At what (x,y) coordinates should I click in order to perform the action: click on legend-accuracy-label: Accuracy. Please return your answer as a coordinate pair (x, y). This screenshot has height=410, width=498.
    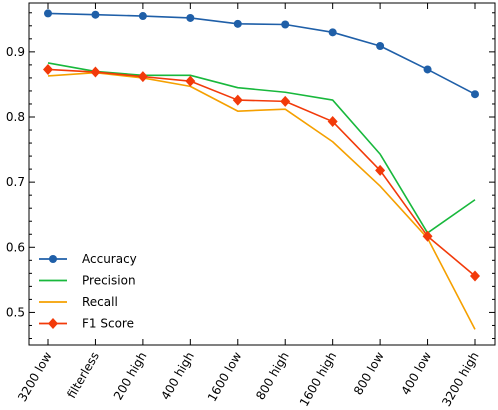
    Looking at the image, I should click on (109, 259).